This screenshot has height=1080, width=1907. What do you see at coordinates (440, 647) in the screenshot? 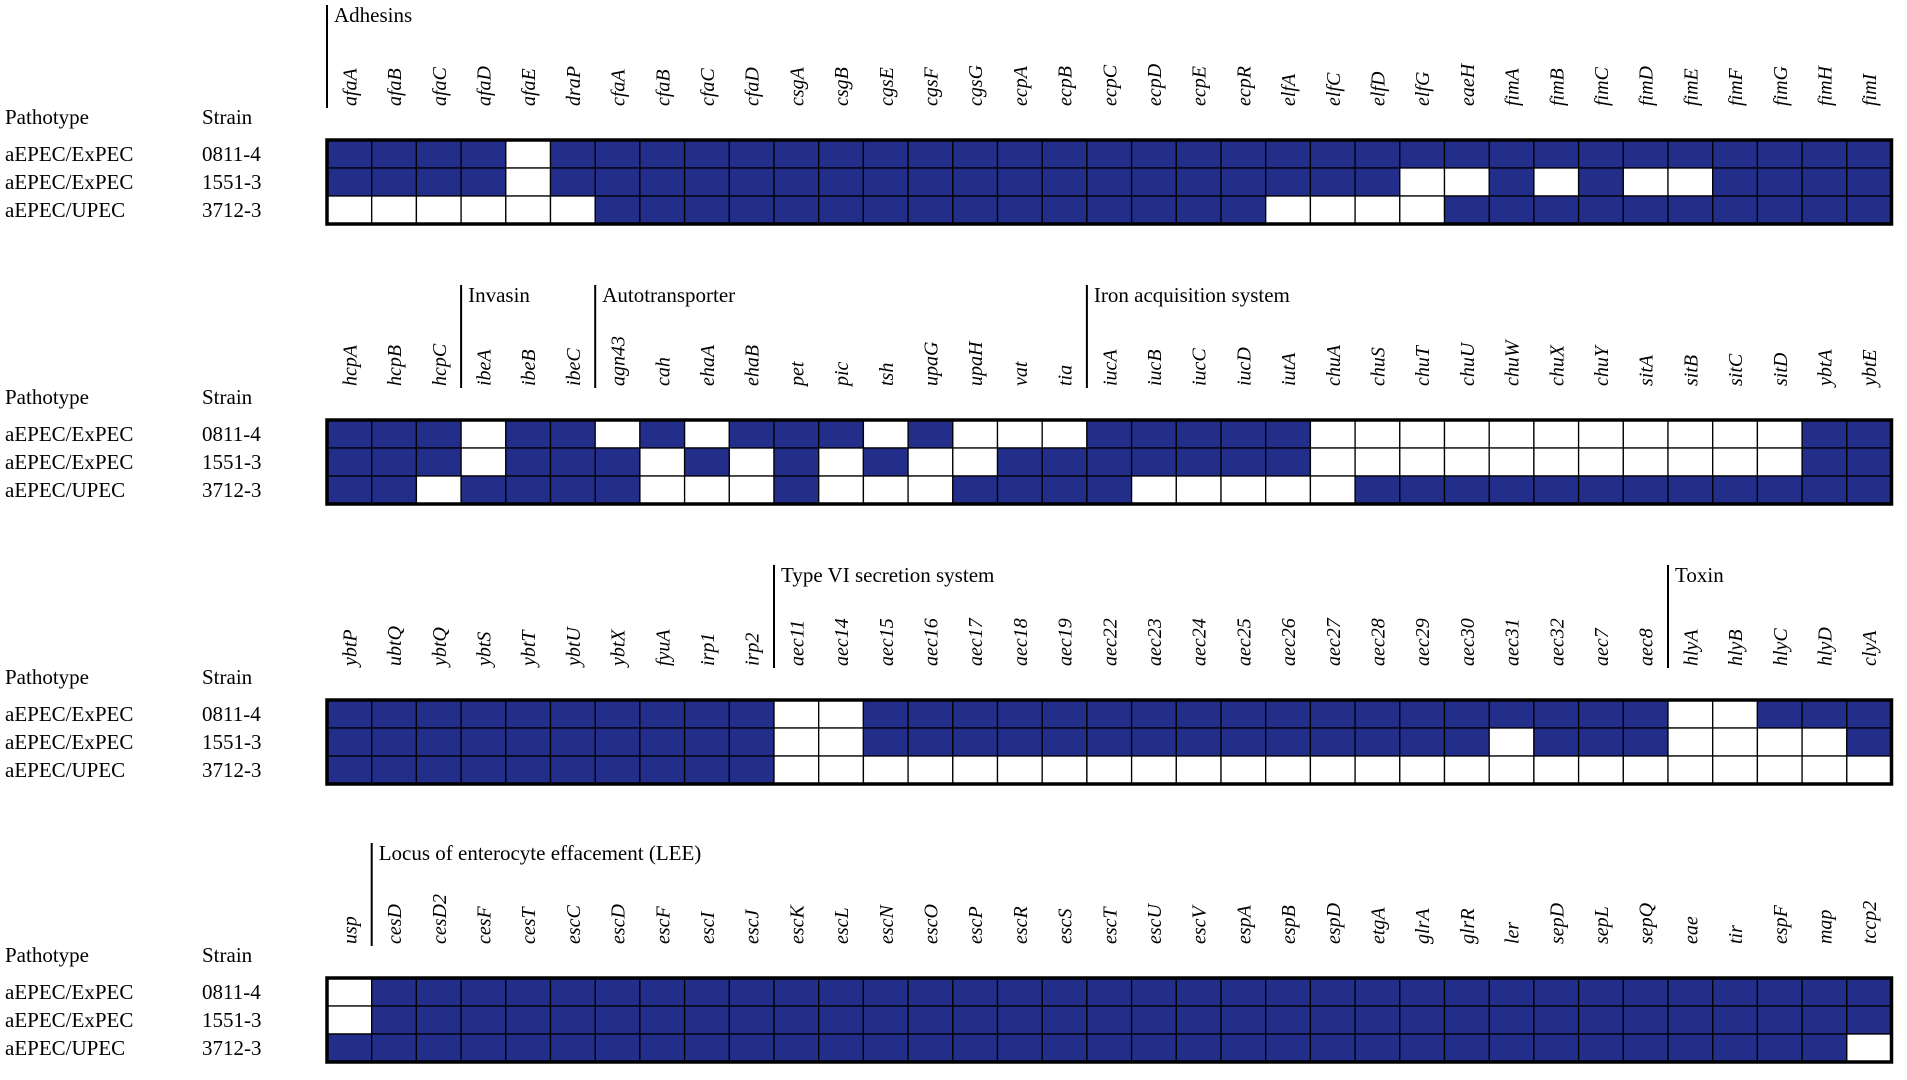
I see `gene-label: ybtQ` at bounding box center [440, 647].